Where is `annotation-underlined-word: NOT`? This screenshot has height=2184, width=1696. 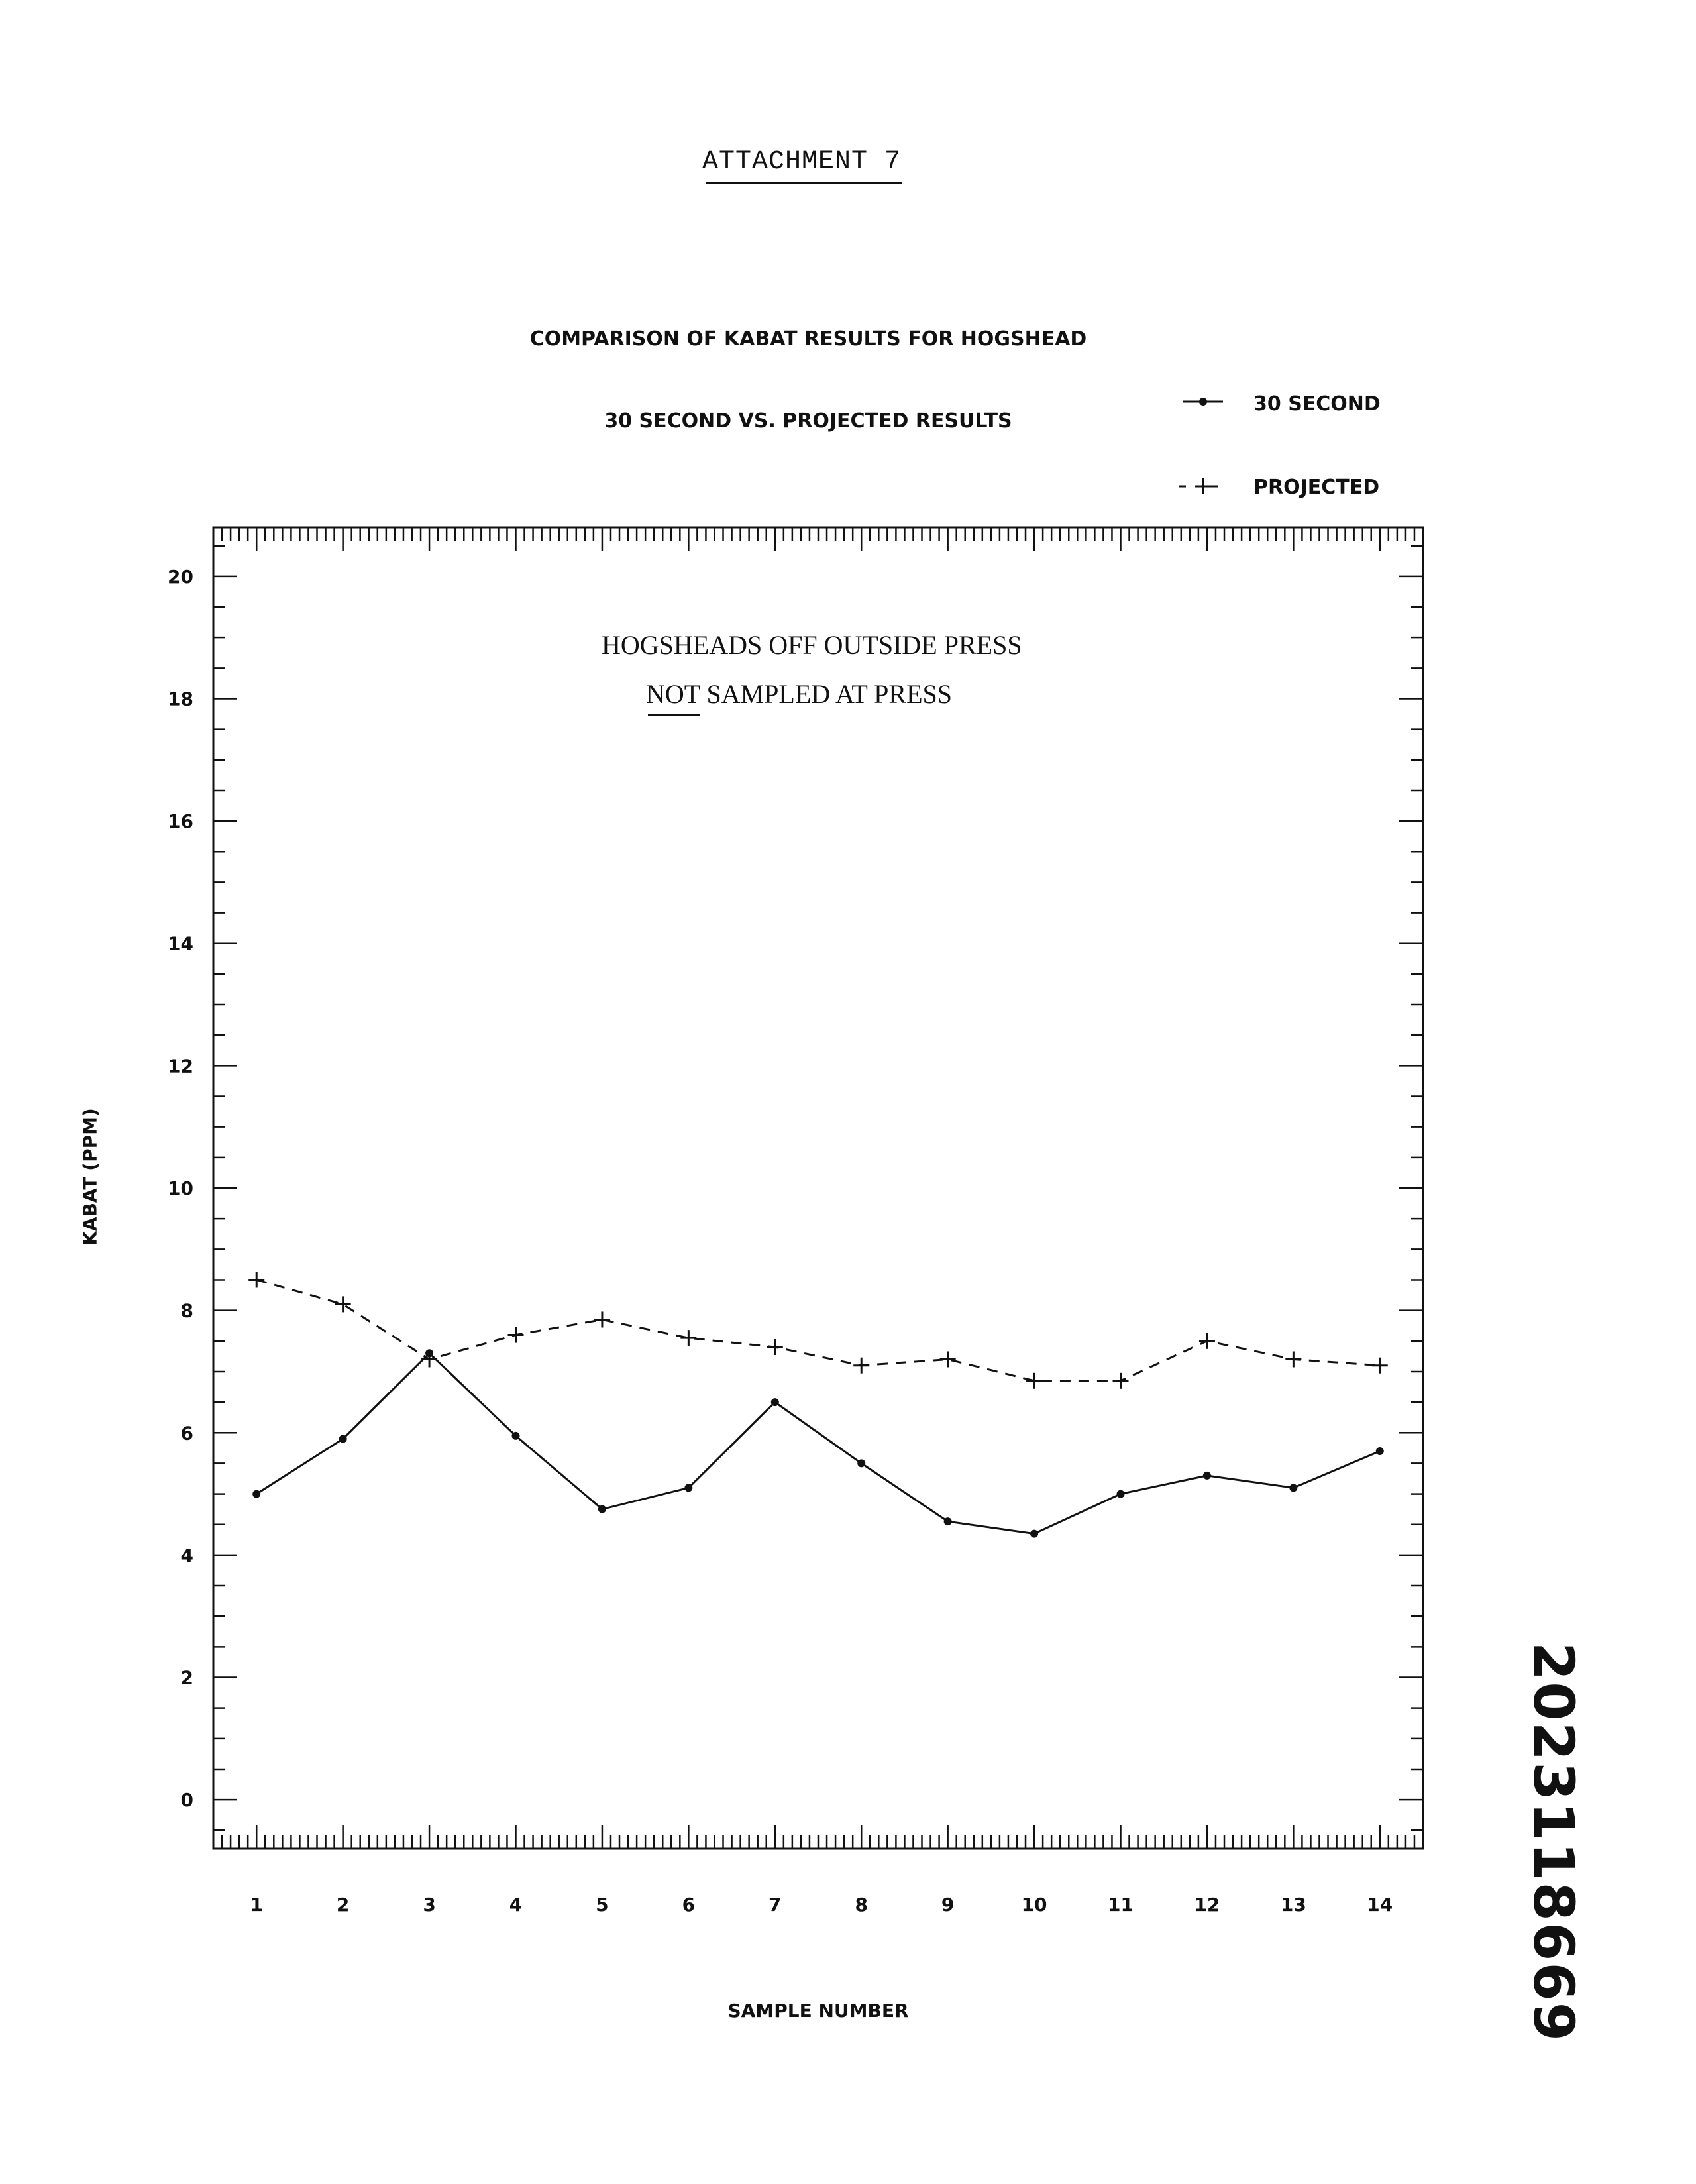
annotation-underlined-word: NOT is located at coordinates (673, 694).